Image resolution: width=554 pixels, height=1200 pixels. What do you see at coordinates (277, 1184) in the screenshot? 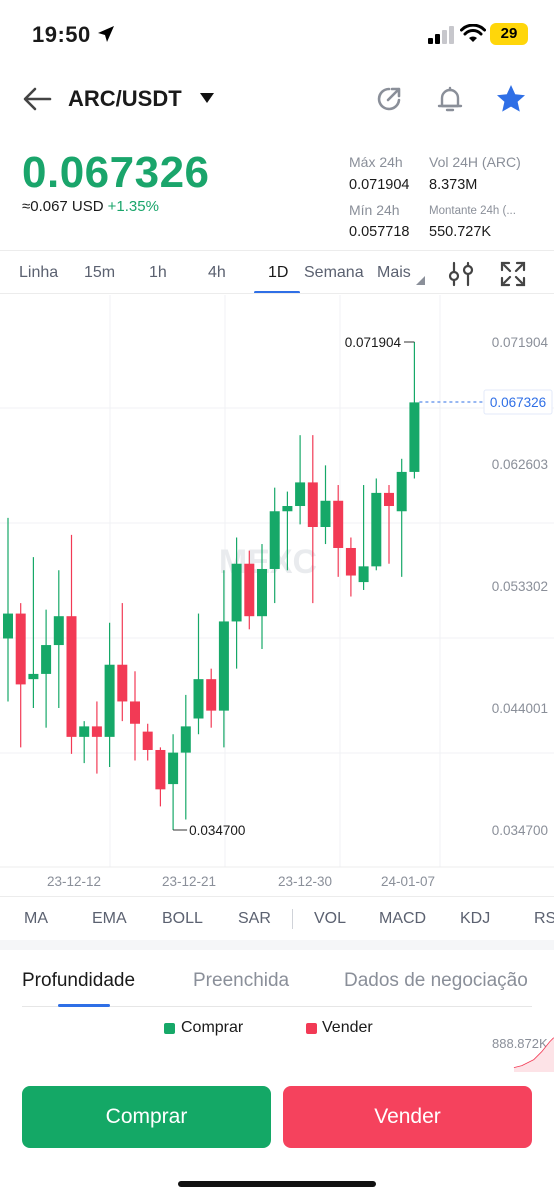
I see `home-indicator` at bounding box center [277, 1184].